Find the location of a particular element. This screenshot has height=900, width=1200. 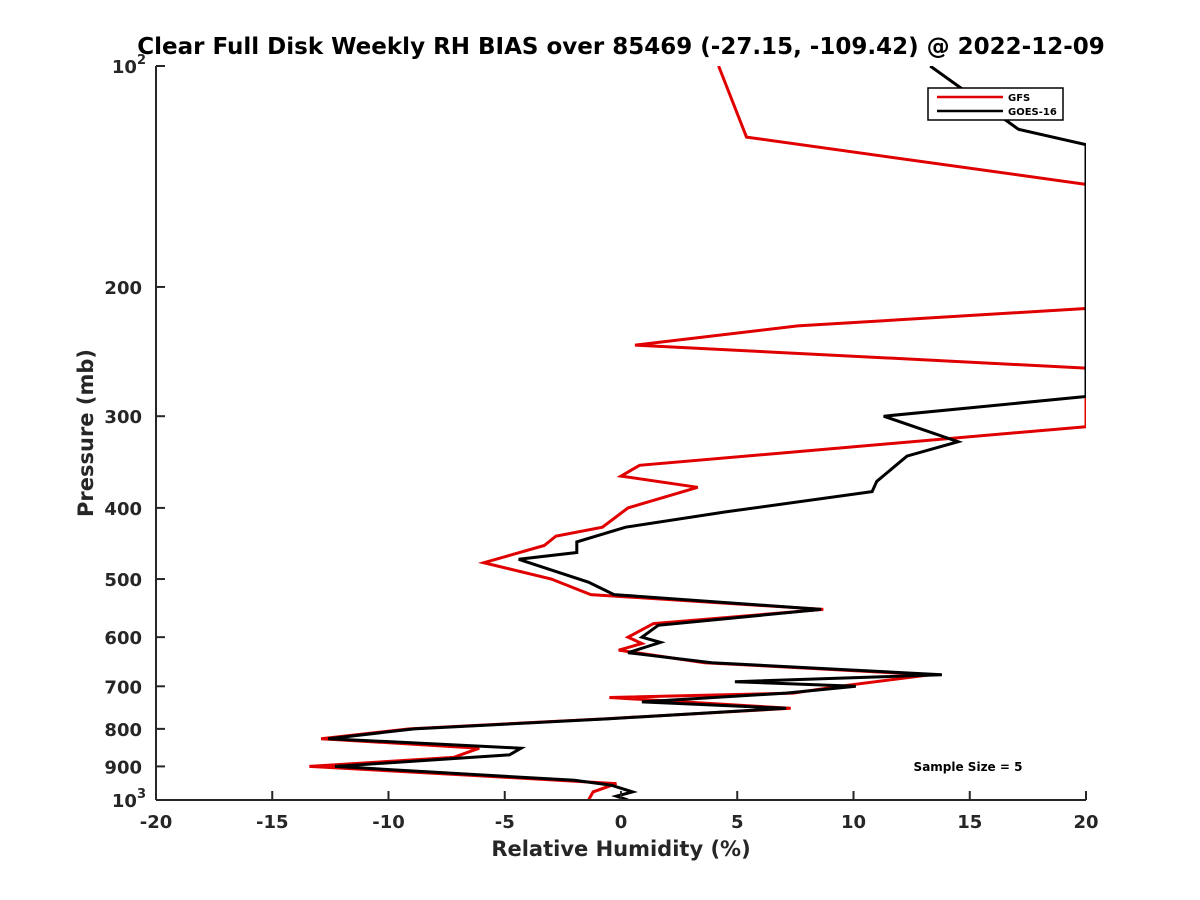

sample-size-annotation: Sample Size = 5 is located at coordinates (968, 767).